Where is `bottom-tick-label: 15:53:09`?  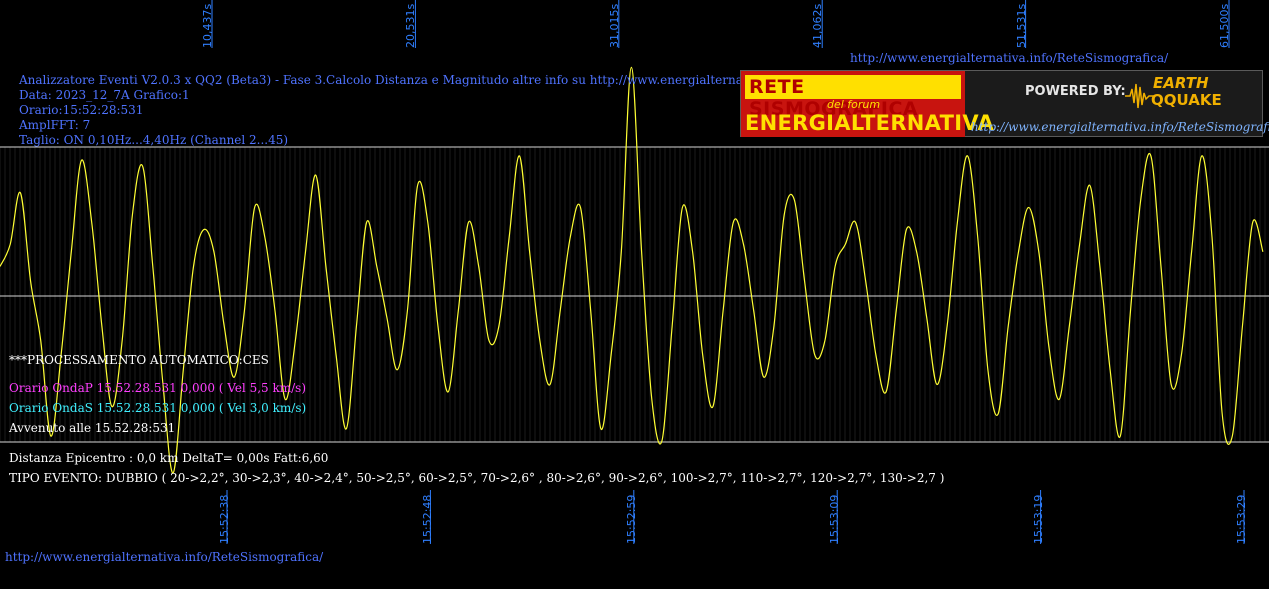
bottom-tick-label: 15:53:09 is located at coordinates (835, 519).